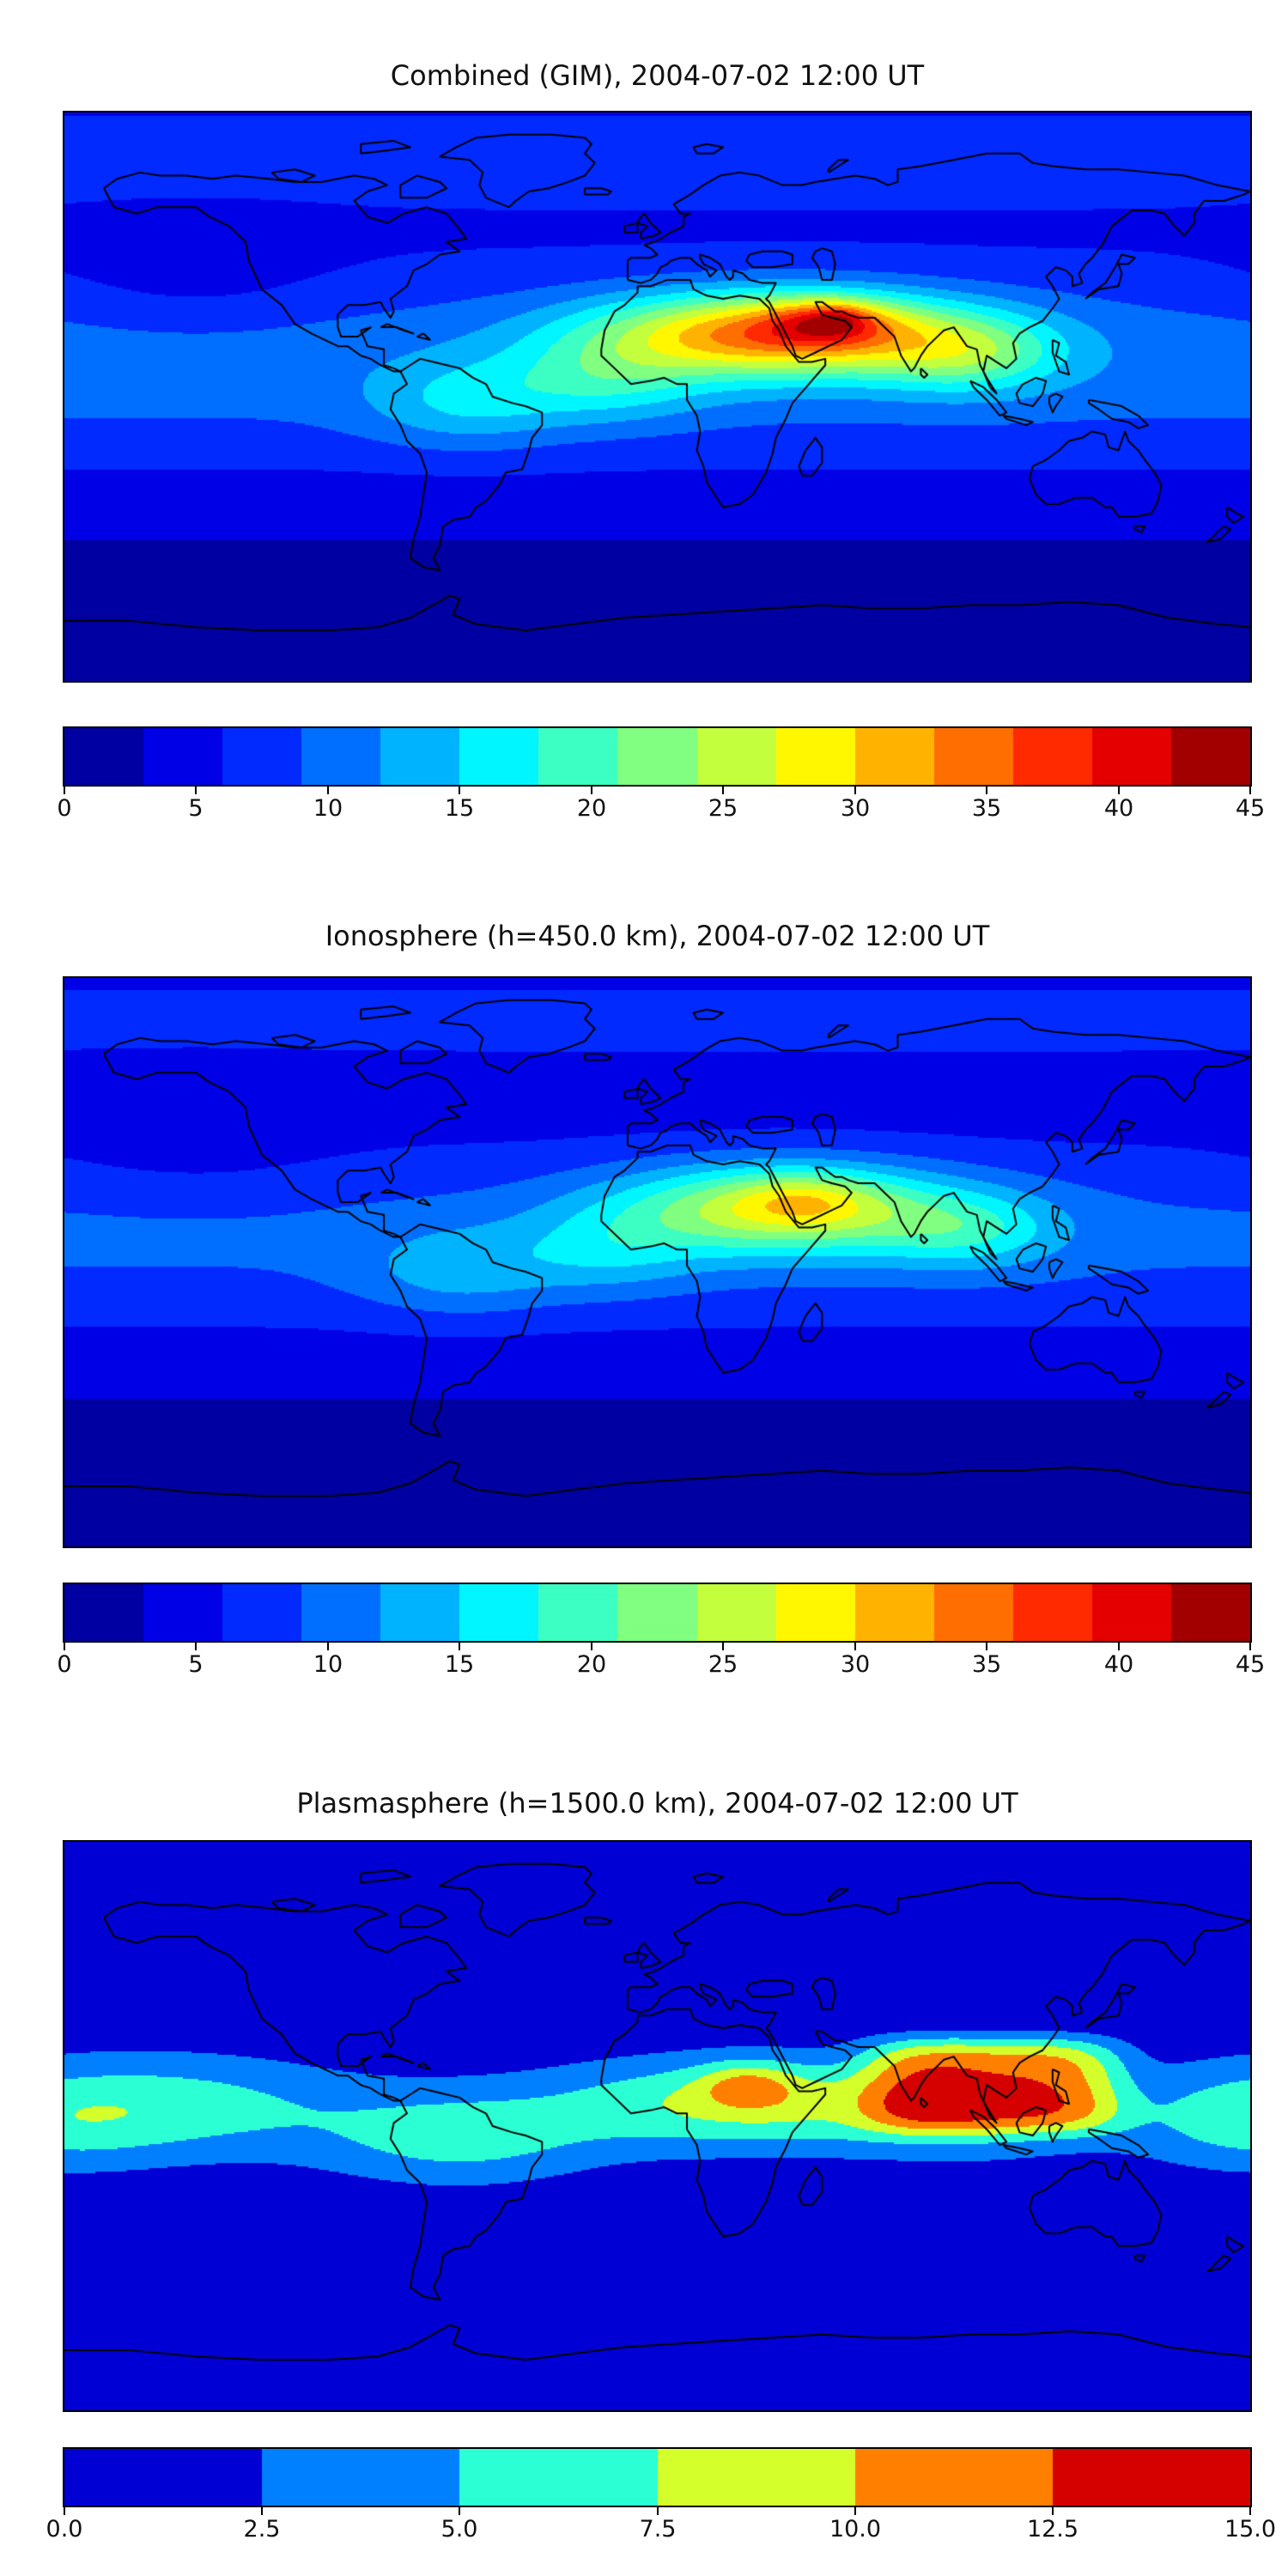  I want to click on colorbar-tick-label: 12.5, so click(1052, 2529).